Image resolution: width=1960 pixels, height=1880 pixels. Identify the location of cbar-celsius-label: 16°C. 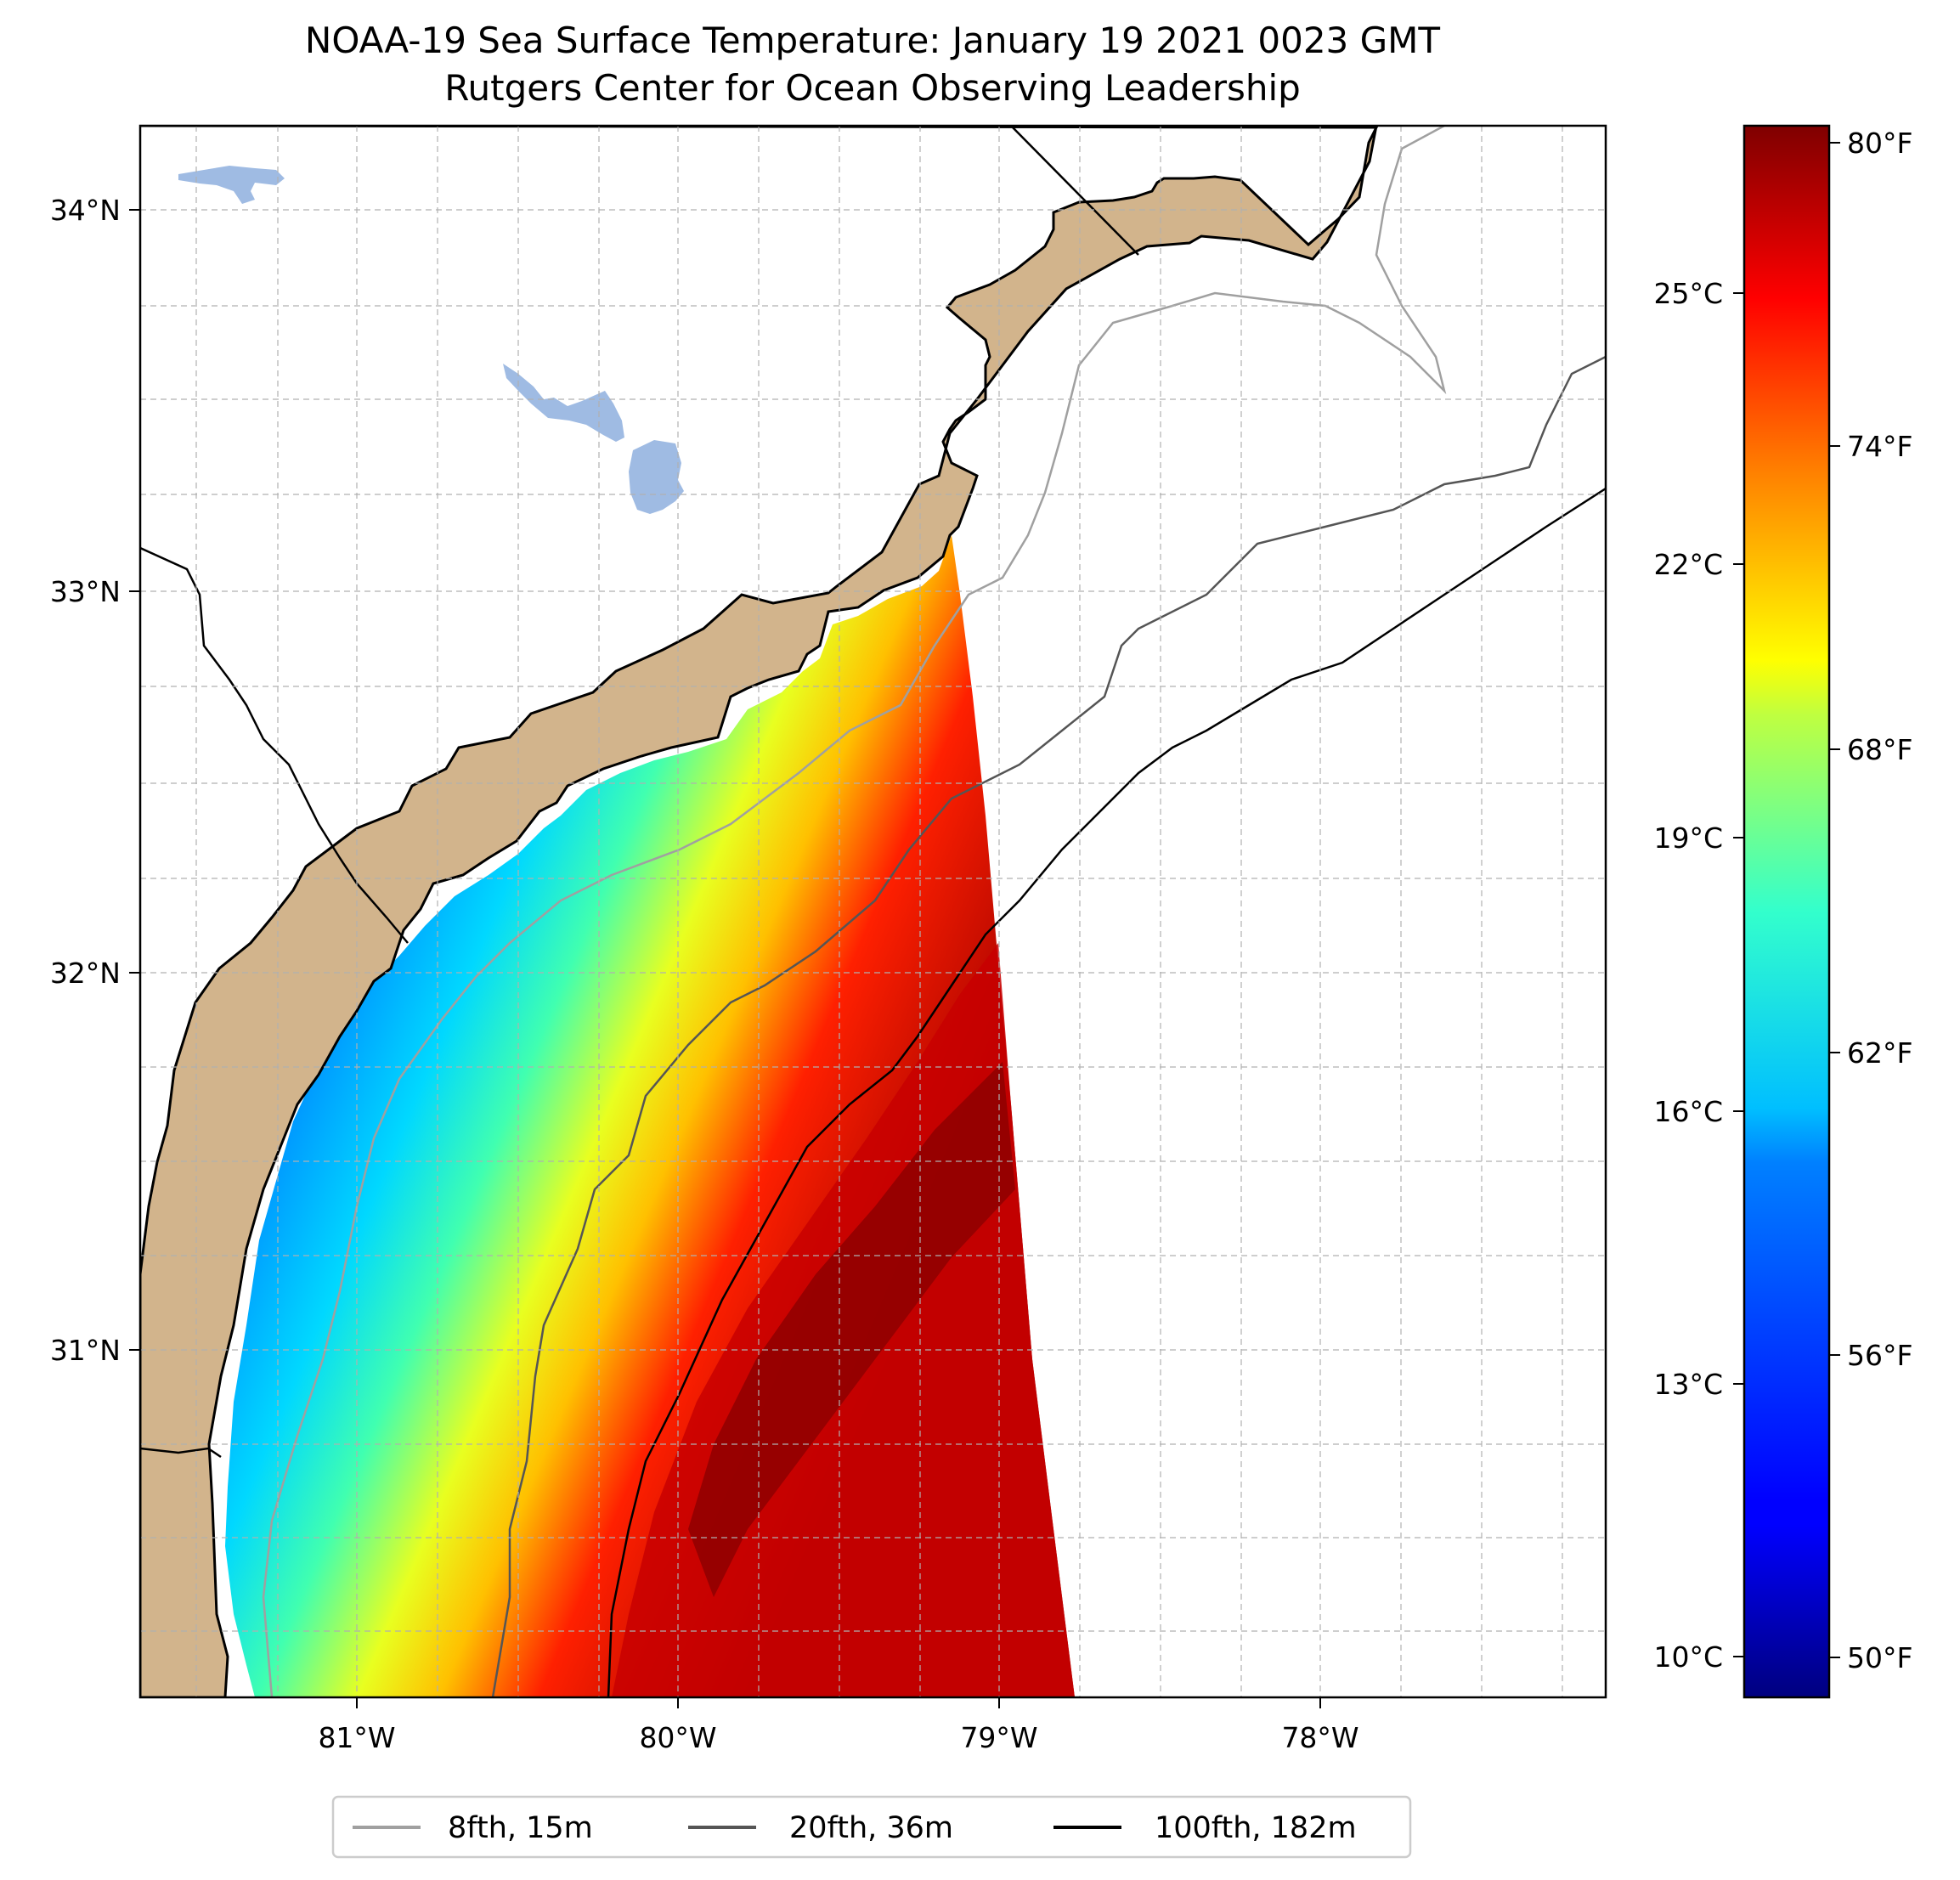
(1688, 1112).